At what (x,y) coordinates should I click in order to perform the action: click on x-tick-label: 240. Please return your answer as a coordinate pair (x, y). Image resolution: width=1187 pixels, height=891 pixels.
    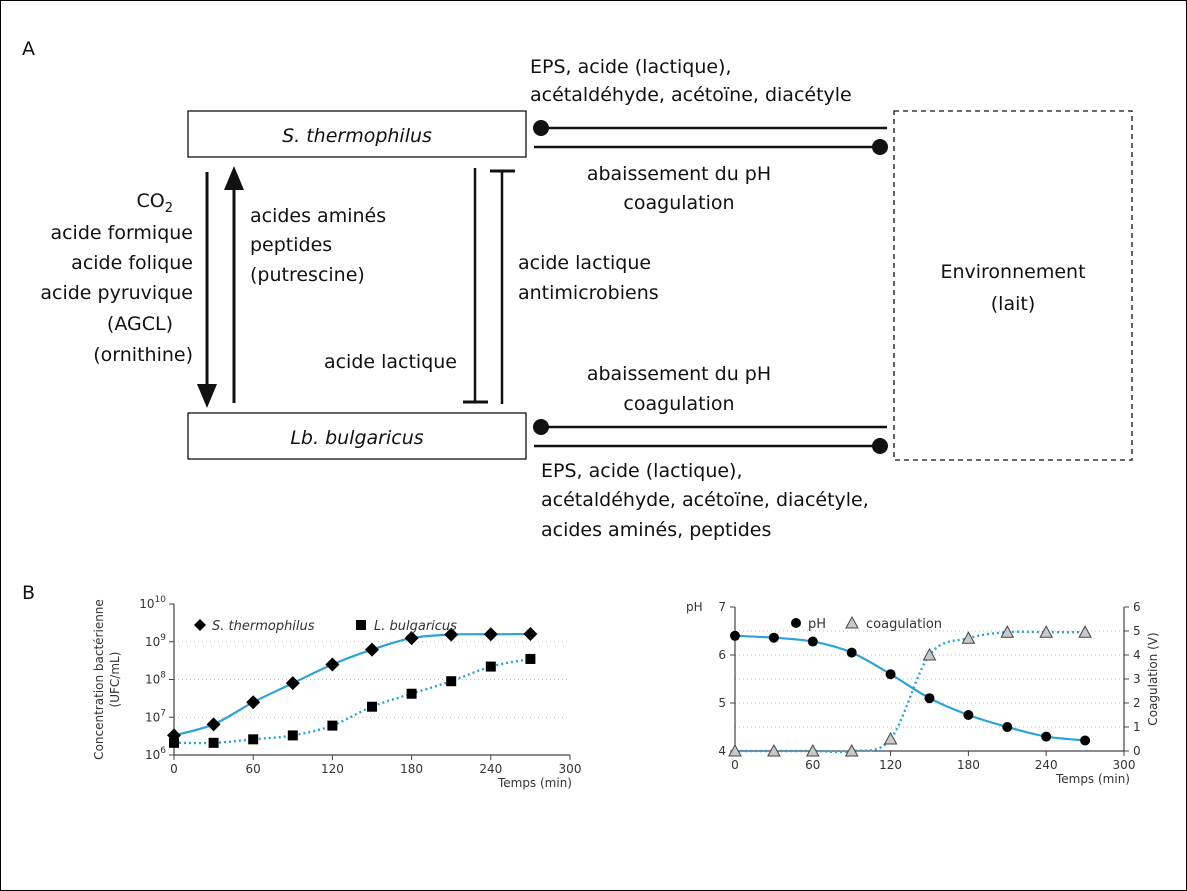
    Looking at the image, I should click on (490, 769).